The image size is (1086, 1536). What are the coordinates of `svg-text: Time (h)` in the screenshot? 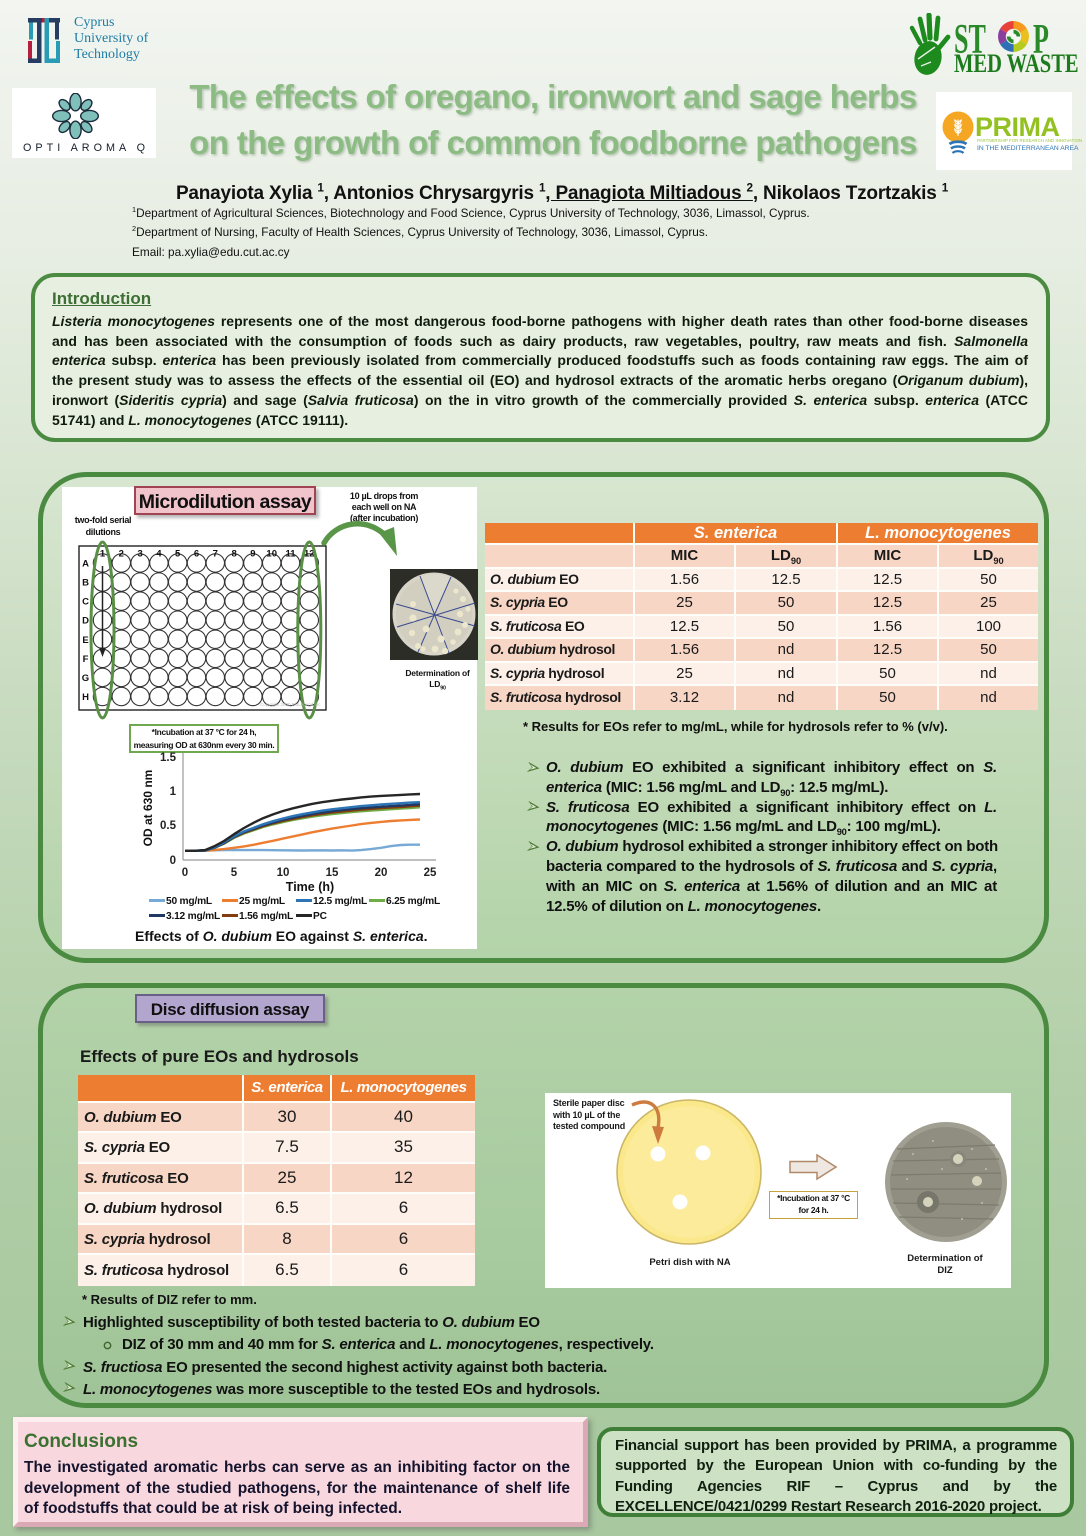 It's located at (310, 887).